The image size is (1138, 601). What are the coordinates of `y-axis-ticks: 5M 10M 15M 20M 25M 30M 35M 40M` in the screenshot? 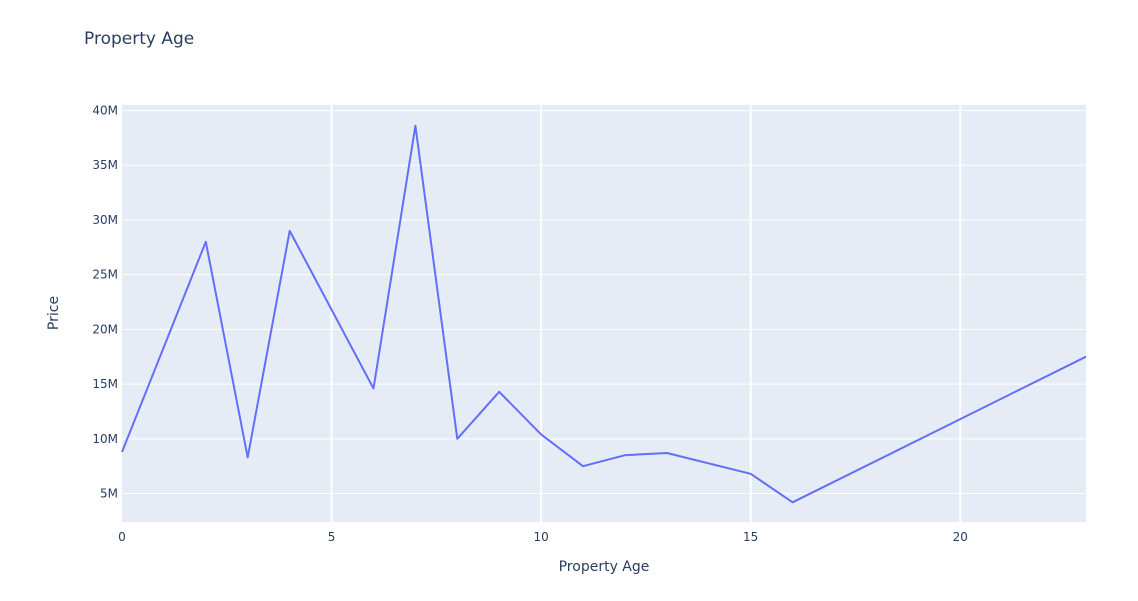 It's located at (105, 301).